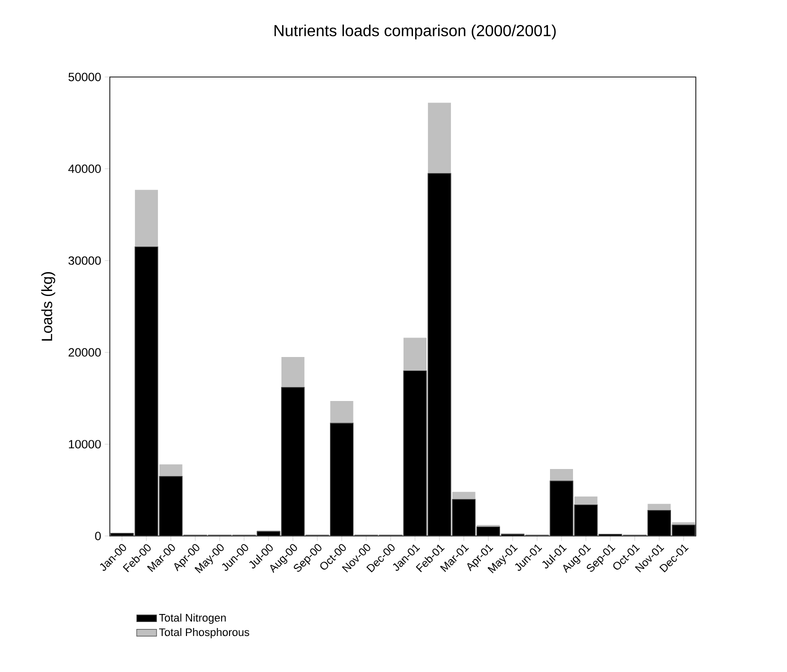 This screenshot has height=672, width=787. Describe the element at coordinates (84, 444) in the screenshot. I see `y-tick-label: 10000` at that location.